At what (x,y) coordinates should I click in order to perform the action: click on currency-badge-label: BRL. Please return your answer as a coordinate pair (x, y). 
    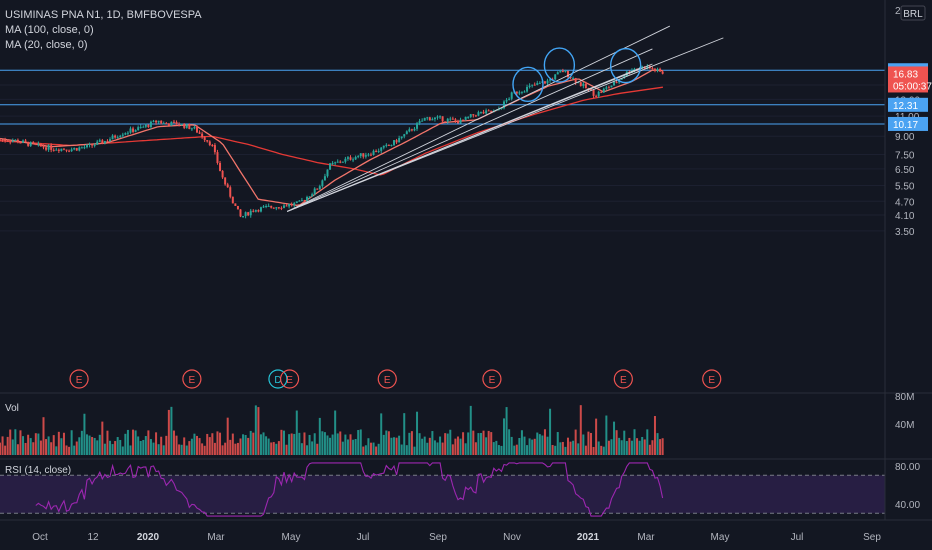
    Looking at the image, I should click on (913, 14).